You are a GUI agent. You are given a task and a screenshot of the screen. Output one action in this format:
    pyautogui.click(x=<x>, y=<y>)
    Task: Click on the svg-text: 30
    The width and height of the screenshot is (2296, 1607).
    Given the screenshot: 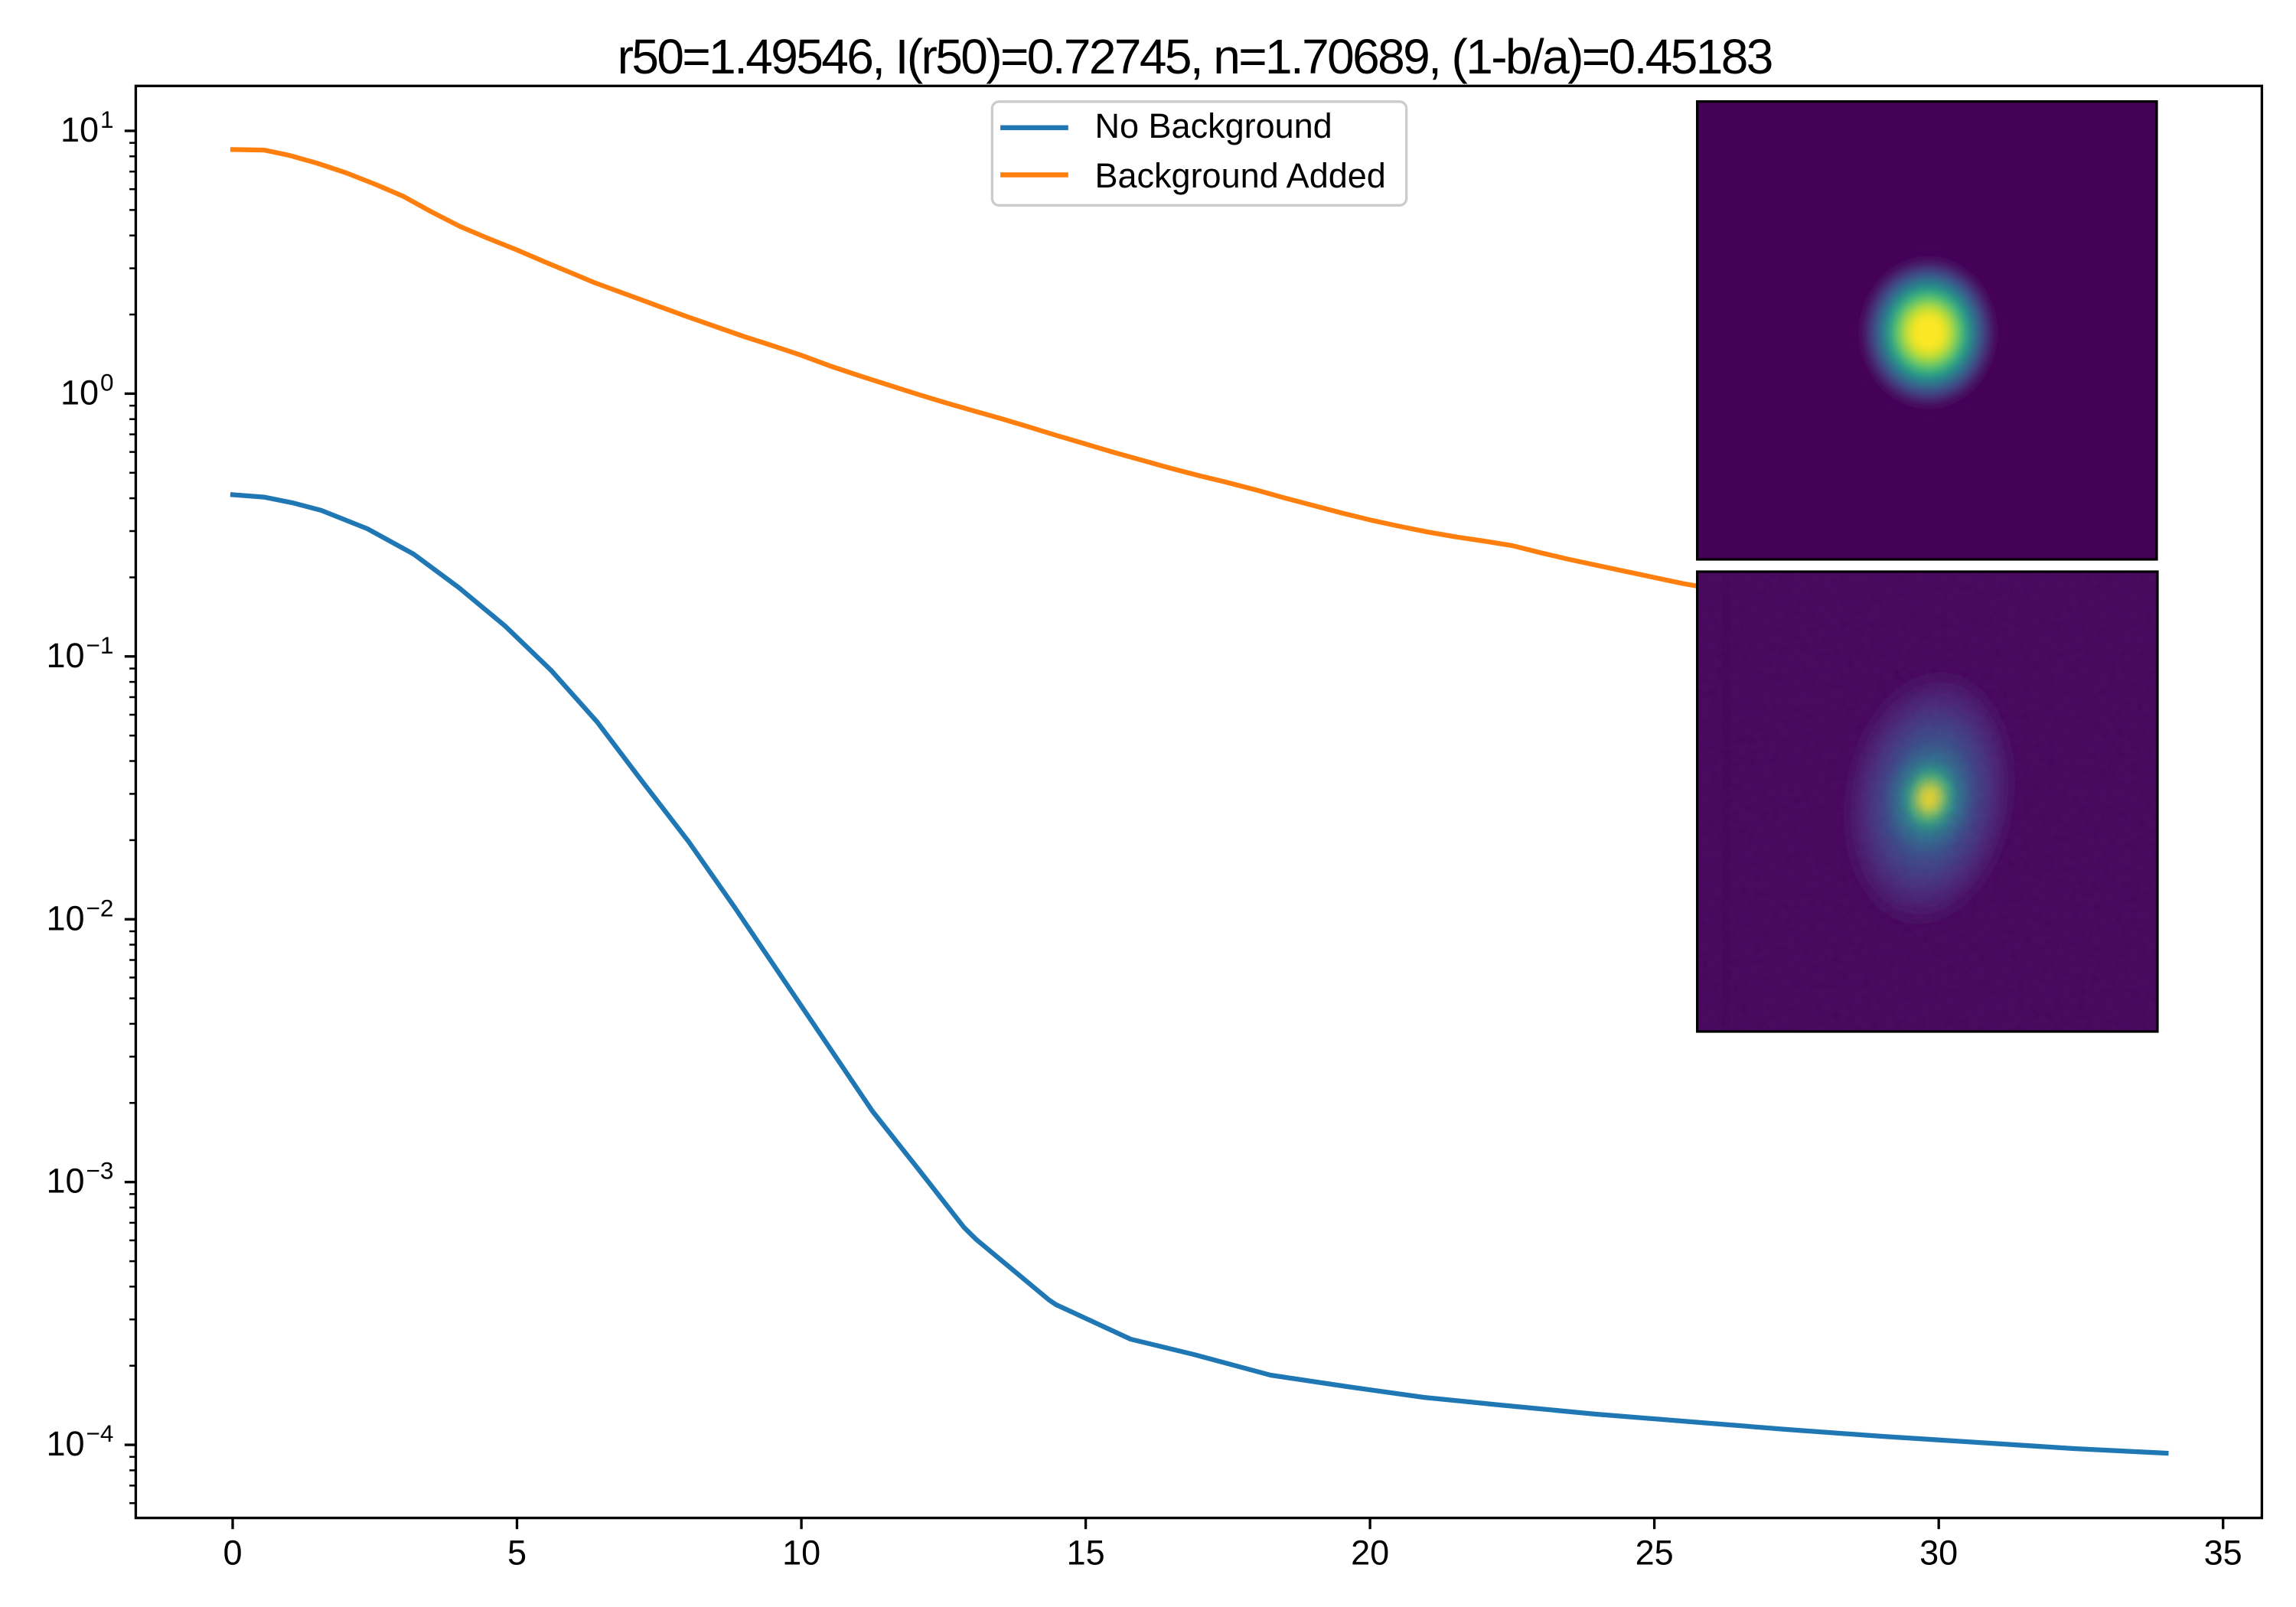 What is the action you would take?
    pyautogui.click(x=1938, y=1553)
    